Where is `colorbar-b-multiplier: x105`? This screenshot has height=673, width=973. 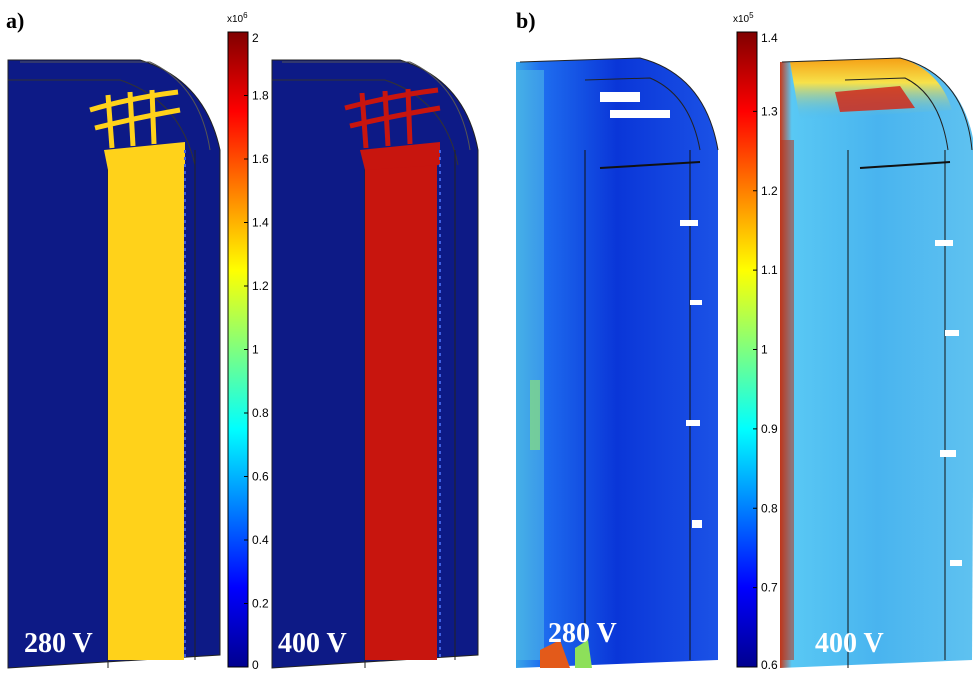
colorbar-b-multiplier: x105 is located at coordinates (743, 18).